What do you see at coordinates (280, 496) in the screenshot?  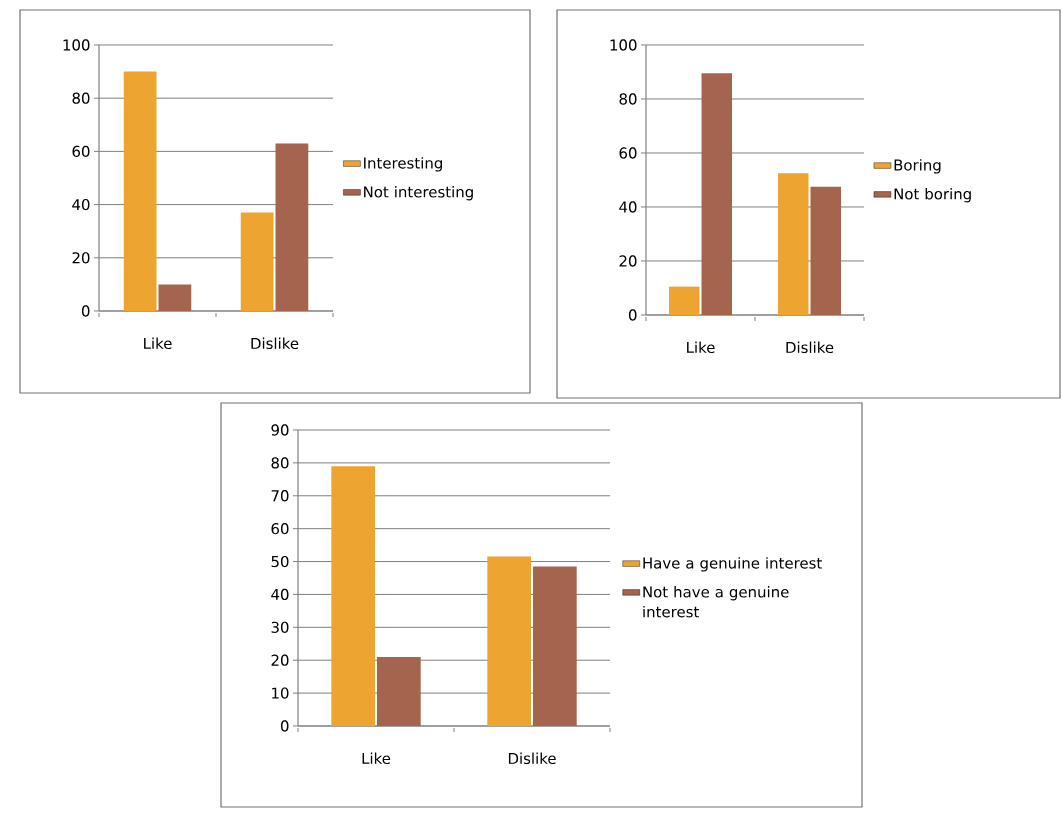 I see `y-tick-label: 70` at bounding box center [280, 496].